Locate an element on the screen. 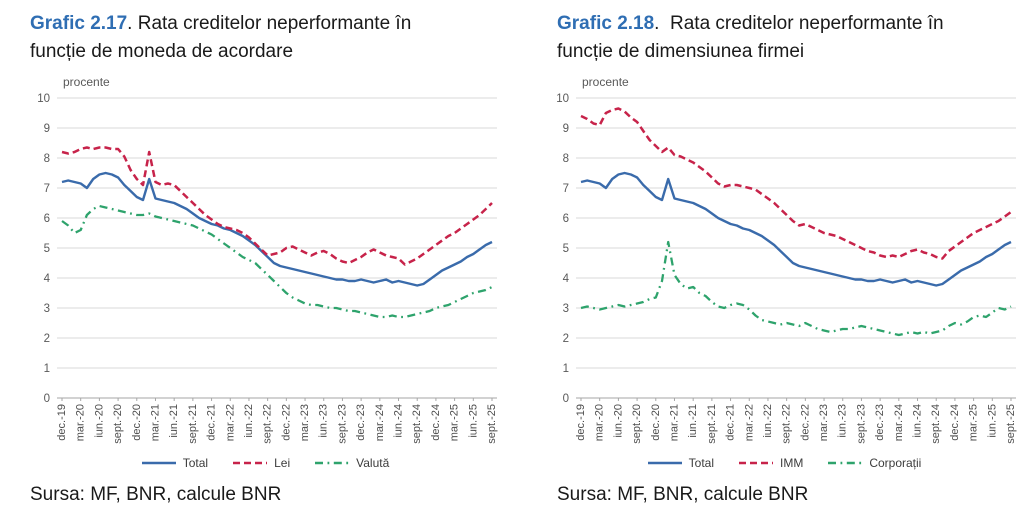  legend-item-imm: IMM is located at coordinates (770, 463).